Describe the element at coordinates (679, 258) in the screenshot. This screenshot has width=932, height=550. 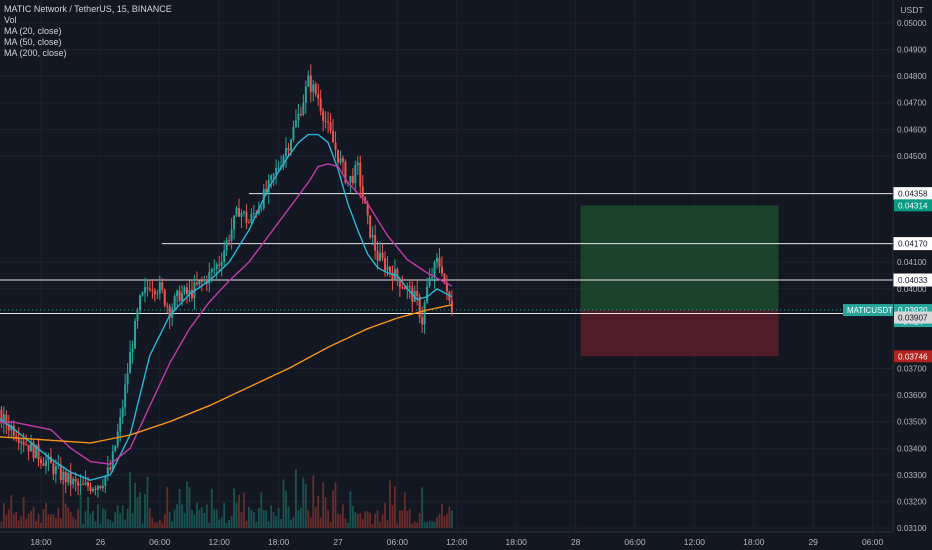
I see `profit-zone` at that location.